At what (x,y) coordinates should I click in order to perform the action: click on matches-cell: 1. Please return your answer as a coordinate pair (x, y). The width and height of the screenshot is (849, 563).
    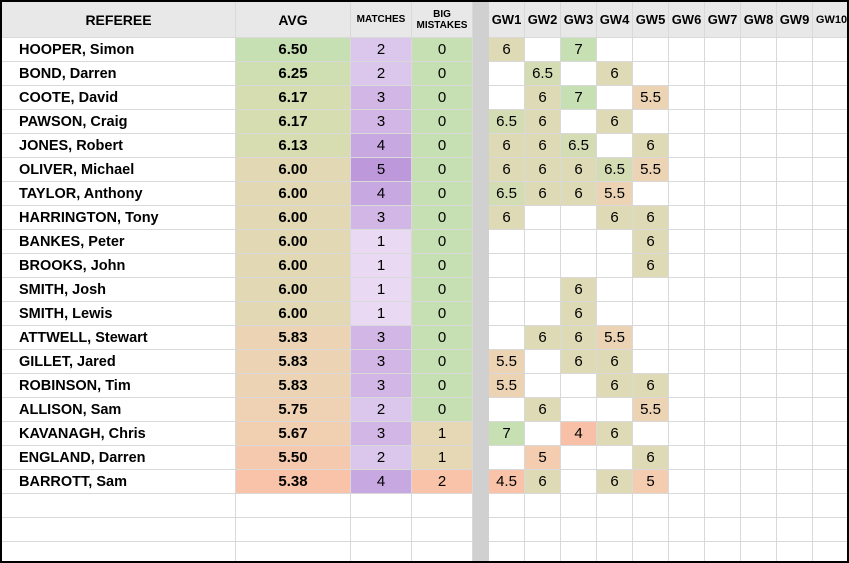
    Looking at the image, I should click on (381, 314).